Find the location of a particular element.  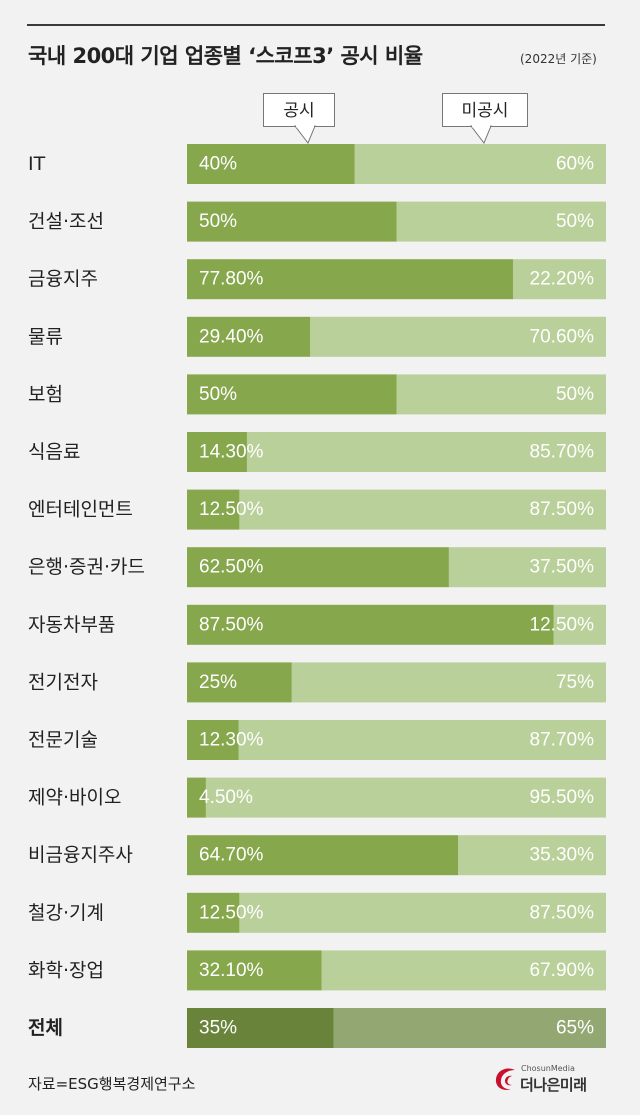

data-label-disclosed: 29.40% is located at coordinates (231, 336).